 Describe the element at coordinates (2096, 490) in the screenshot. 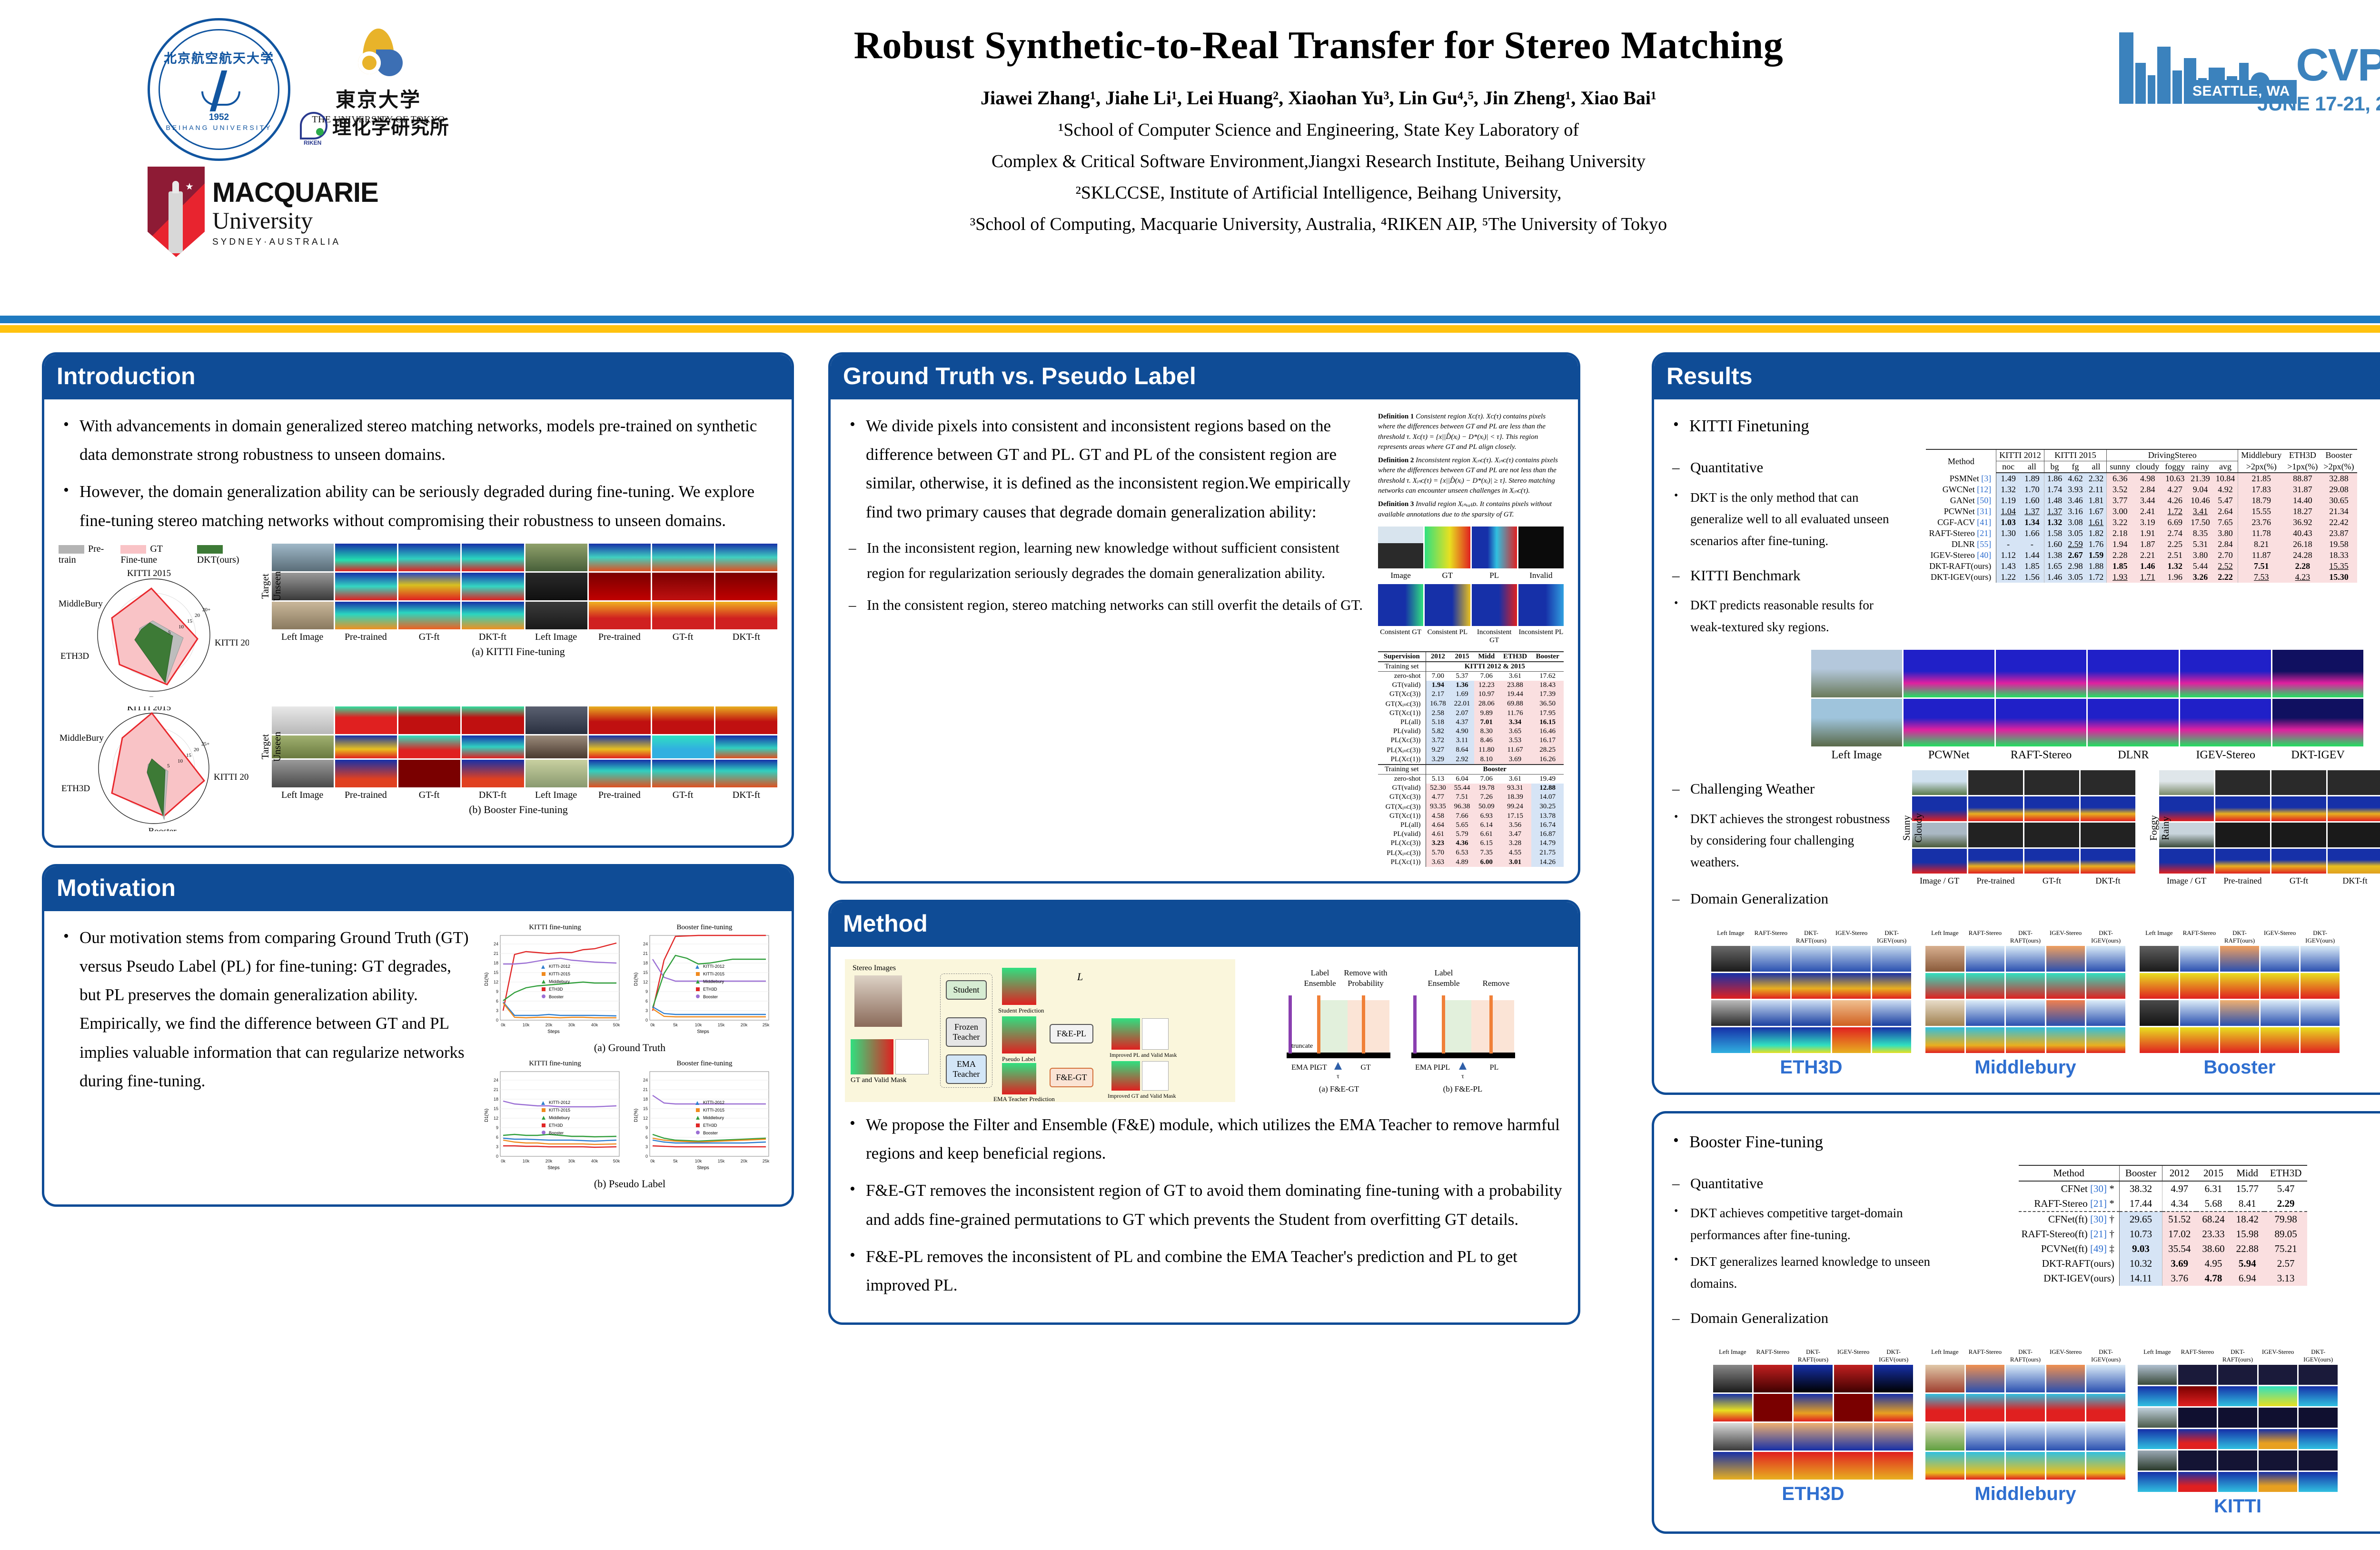

I see `table-cell: 2.11` at that location.